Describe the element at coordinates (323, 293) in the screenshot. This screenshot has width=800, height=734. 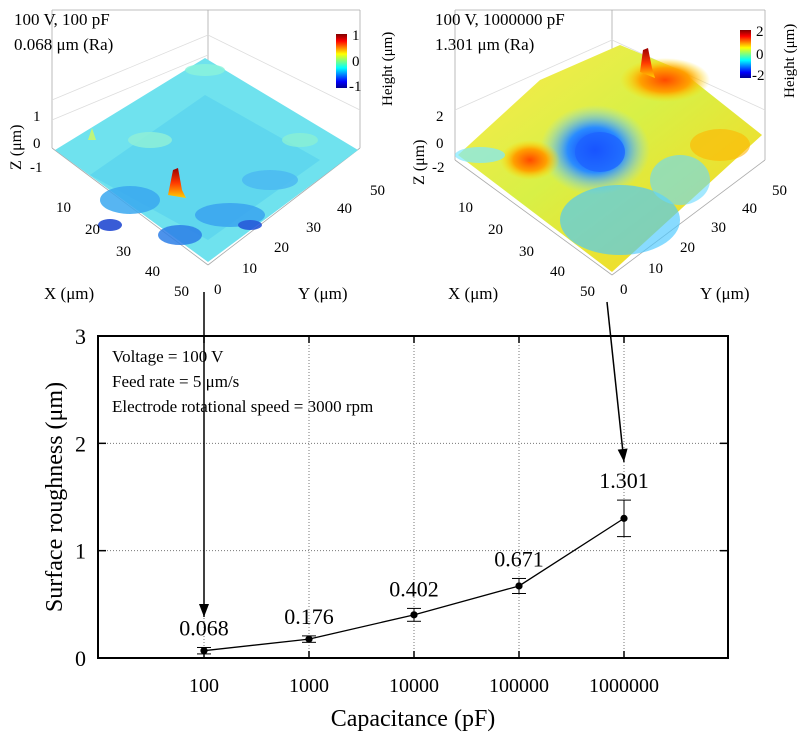
I see `left-y-label: Y (μm)` at that location.